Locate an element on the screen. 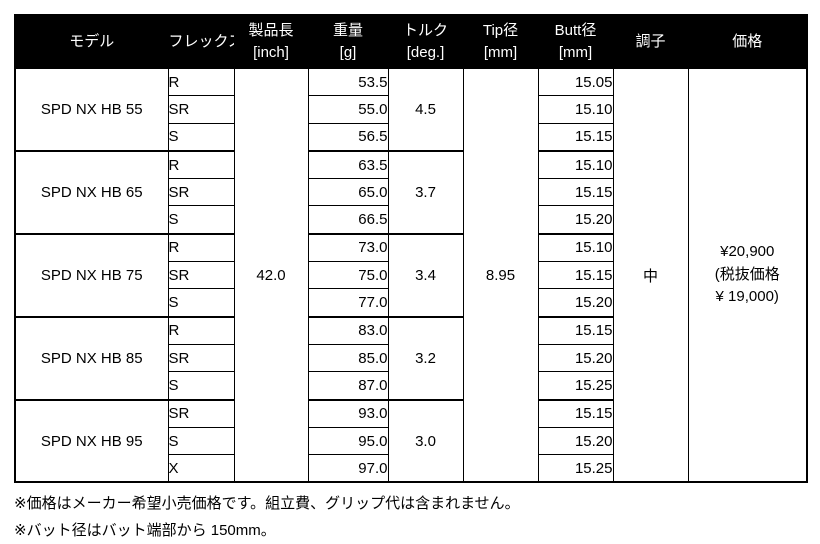 The height and width of the screenshot is (544, 820). model-cell: SPD NX HB 95 is located at coordinates (91, 440).